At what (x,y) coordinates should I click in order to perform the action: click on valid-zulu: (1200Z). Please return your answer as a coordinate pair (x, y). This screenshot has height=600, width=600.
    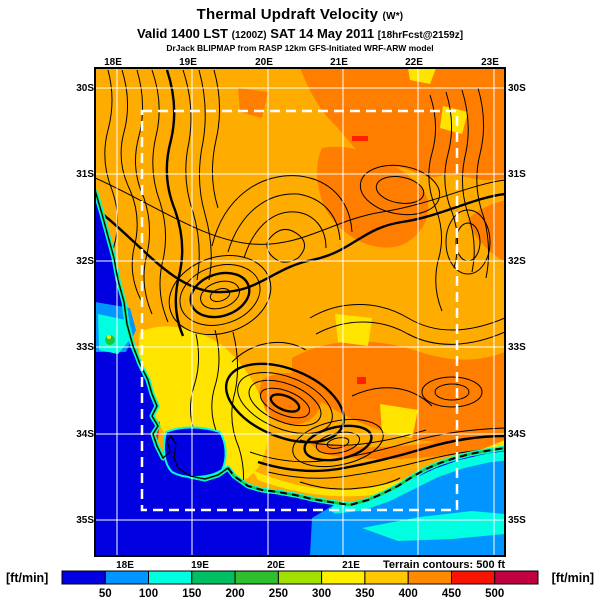
    Looking at the image, I should click on (249, 35).